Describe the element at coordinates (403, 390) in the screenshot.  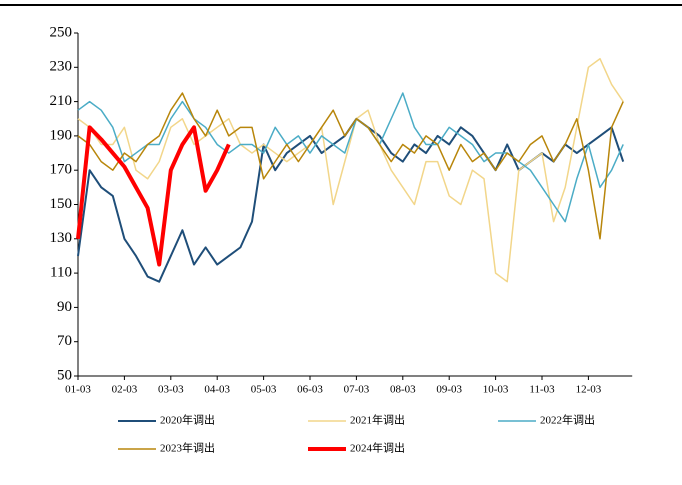
I see `x-tick-label: 08-03` at that location.